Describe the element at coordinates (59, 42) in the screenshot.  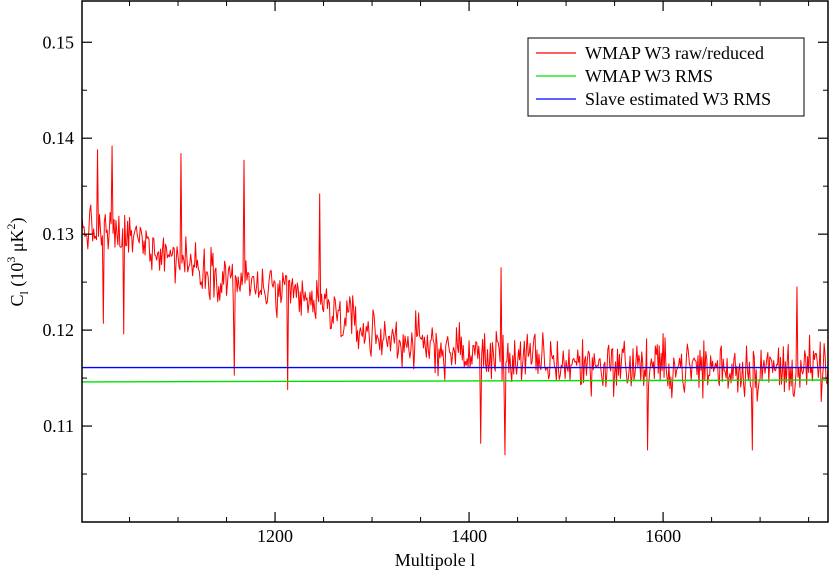
I see `y-tick-label: 0.15` at that location.